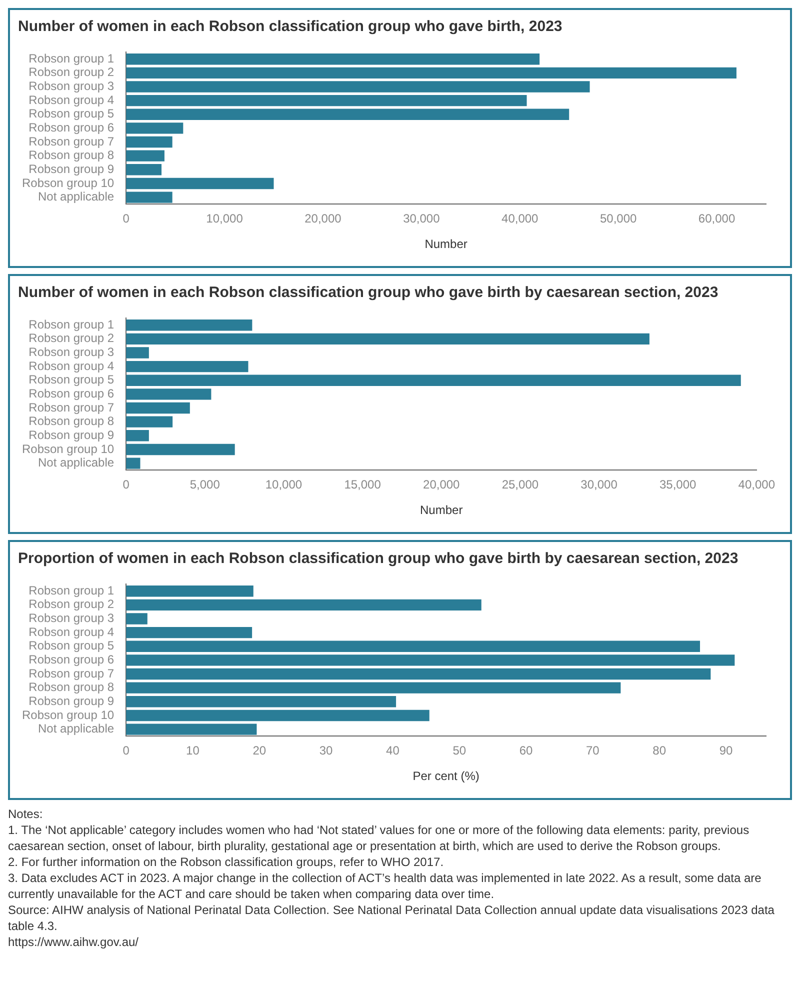 This screenshot has height=1000, width=800. Describe the element at coordinates (74, 942) in the screenshot. I see `text: https://www.aihw.gov.au/` at that location.